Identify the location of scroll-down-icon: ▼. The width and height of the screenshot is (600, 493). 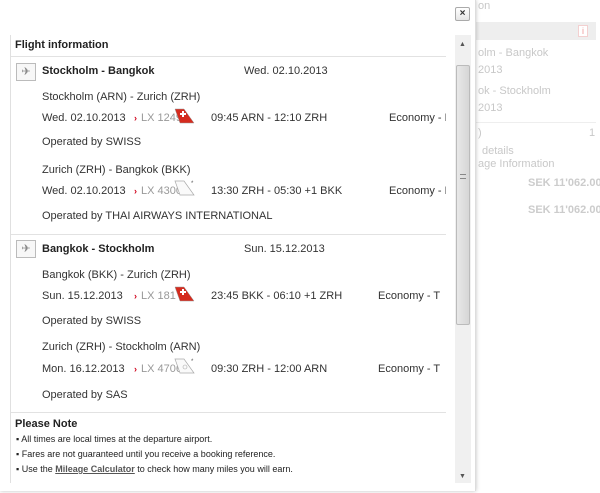
(462, 476).